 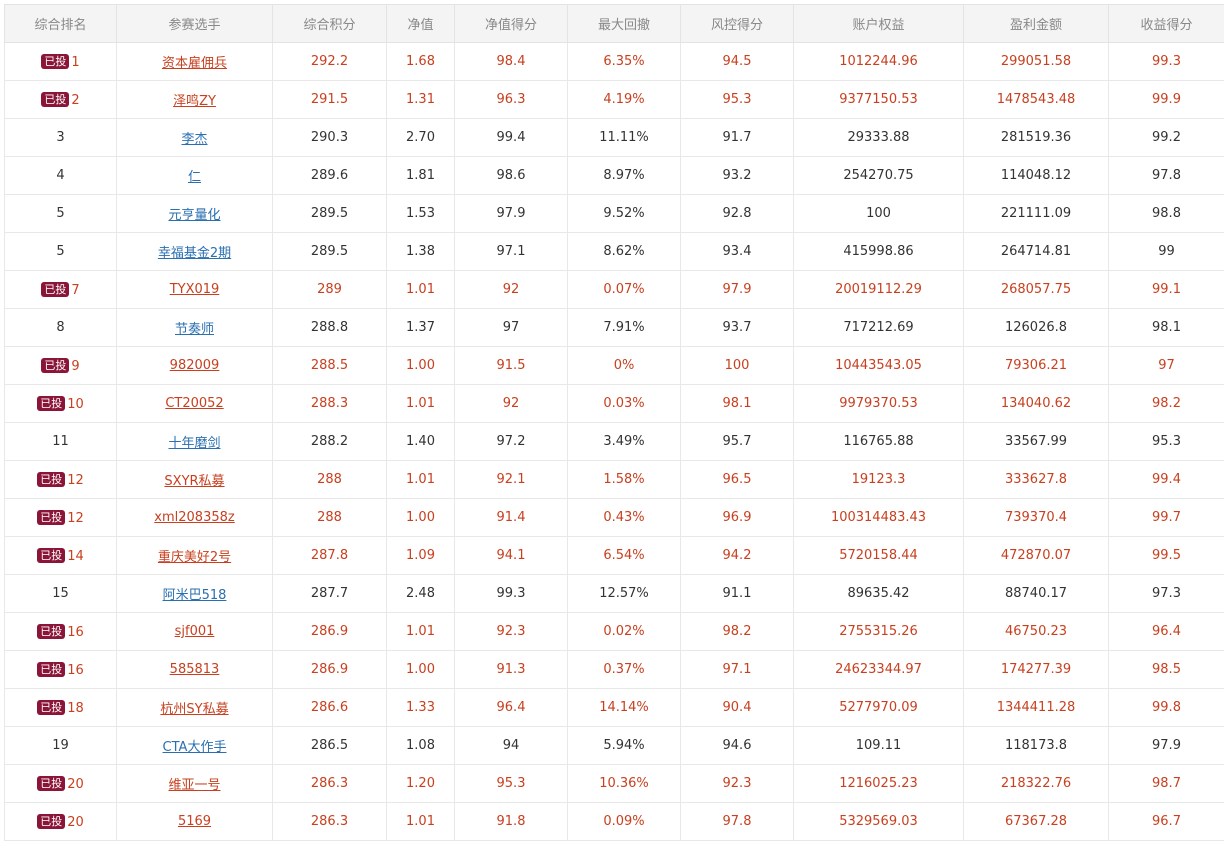 I want to click on nav-cell: 1.09, so click(x=420, y=555).